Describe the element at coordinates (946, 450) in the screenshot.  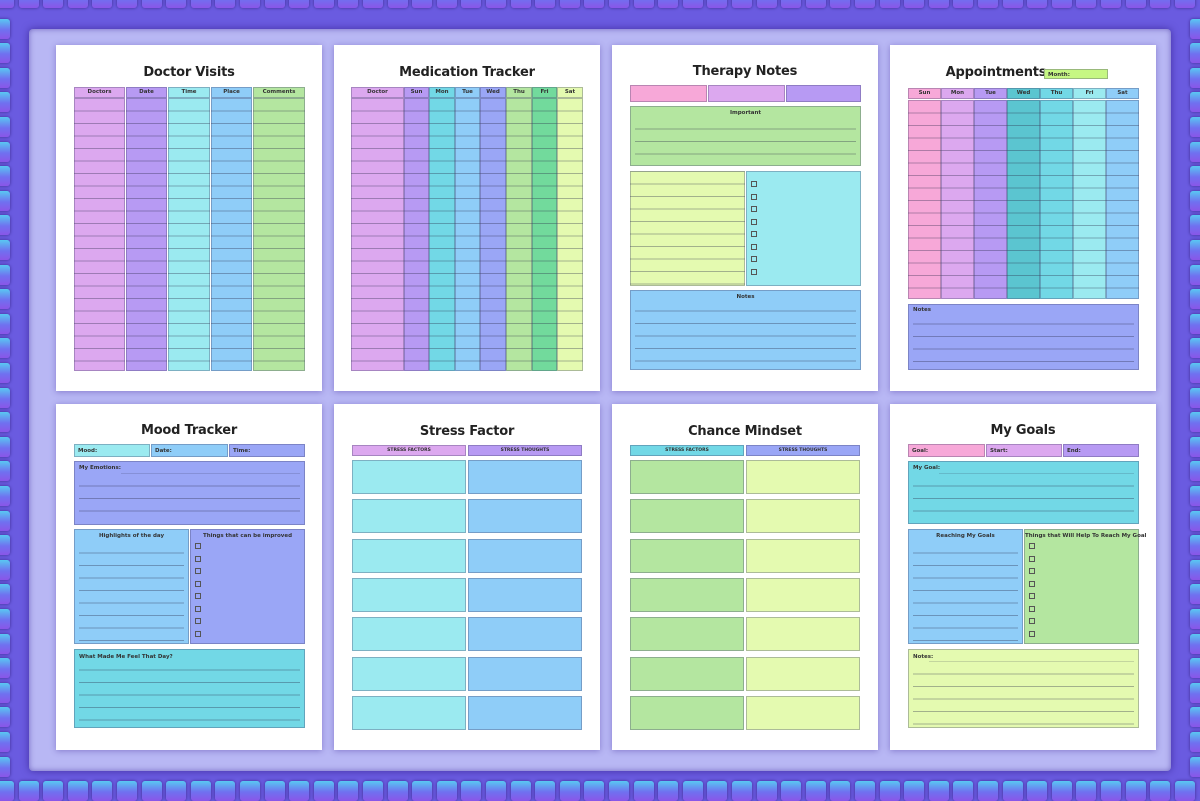
I see `goal-field: Goal:` at that location.